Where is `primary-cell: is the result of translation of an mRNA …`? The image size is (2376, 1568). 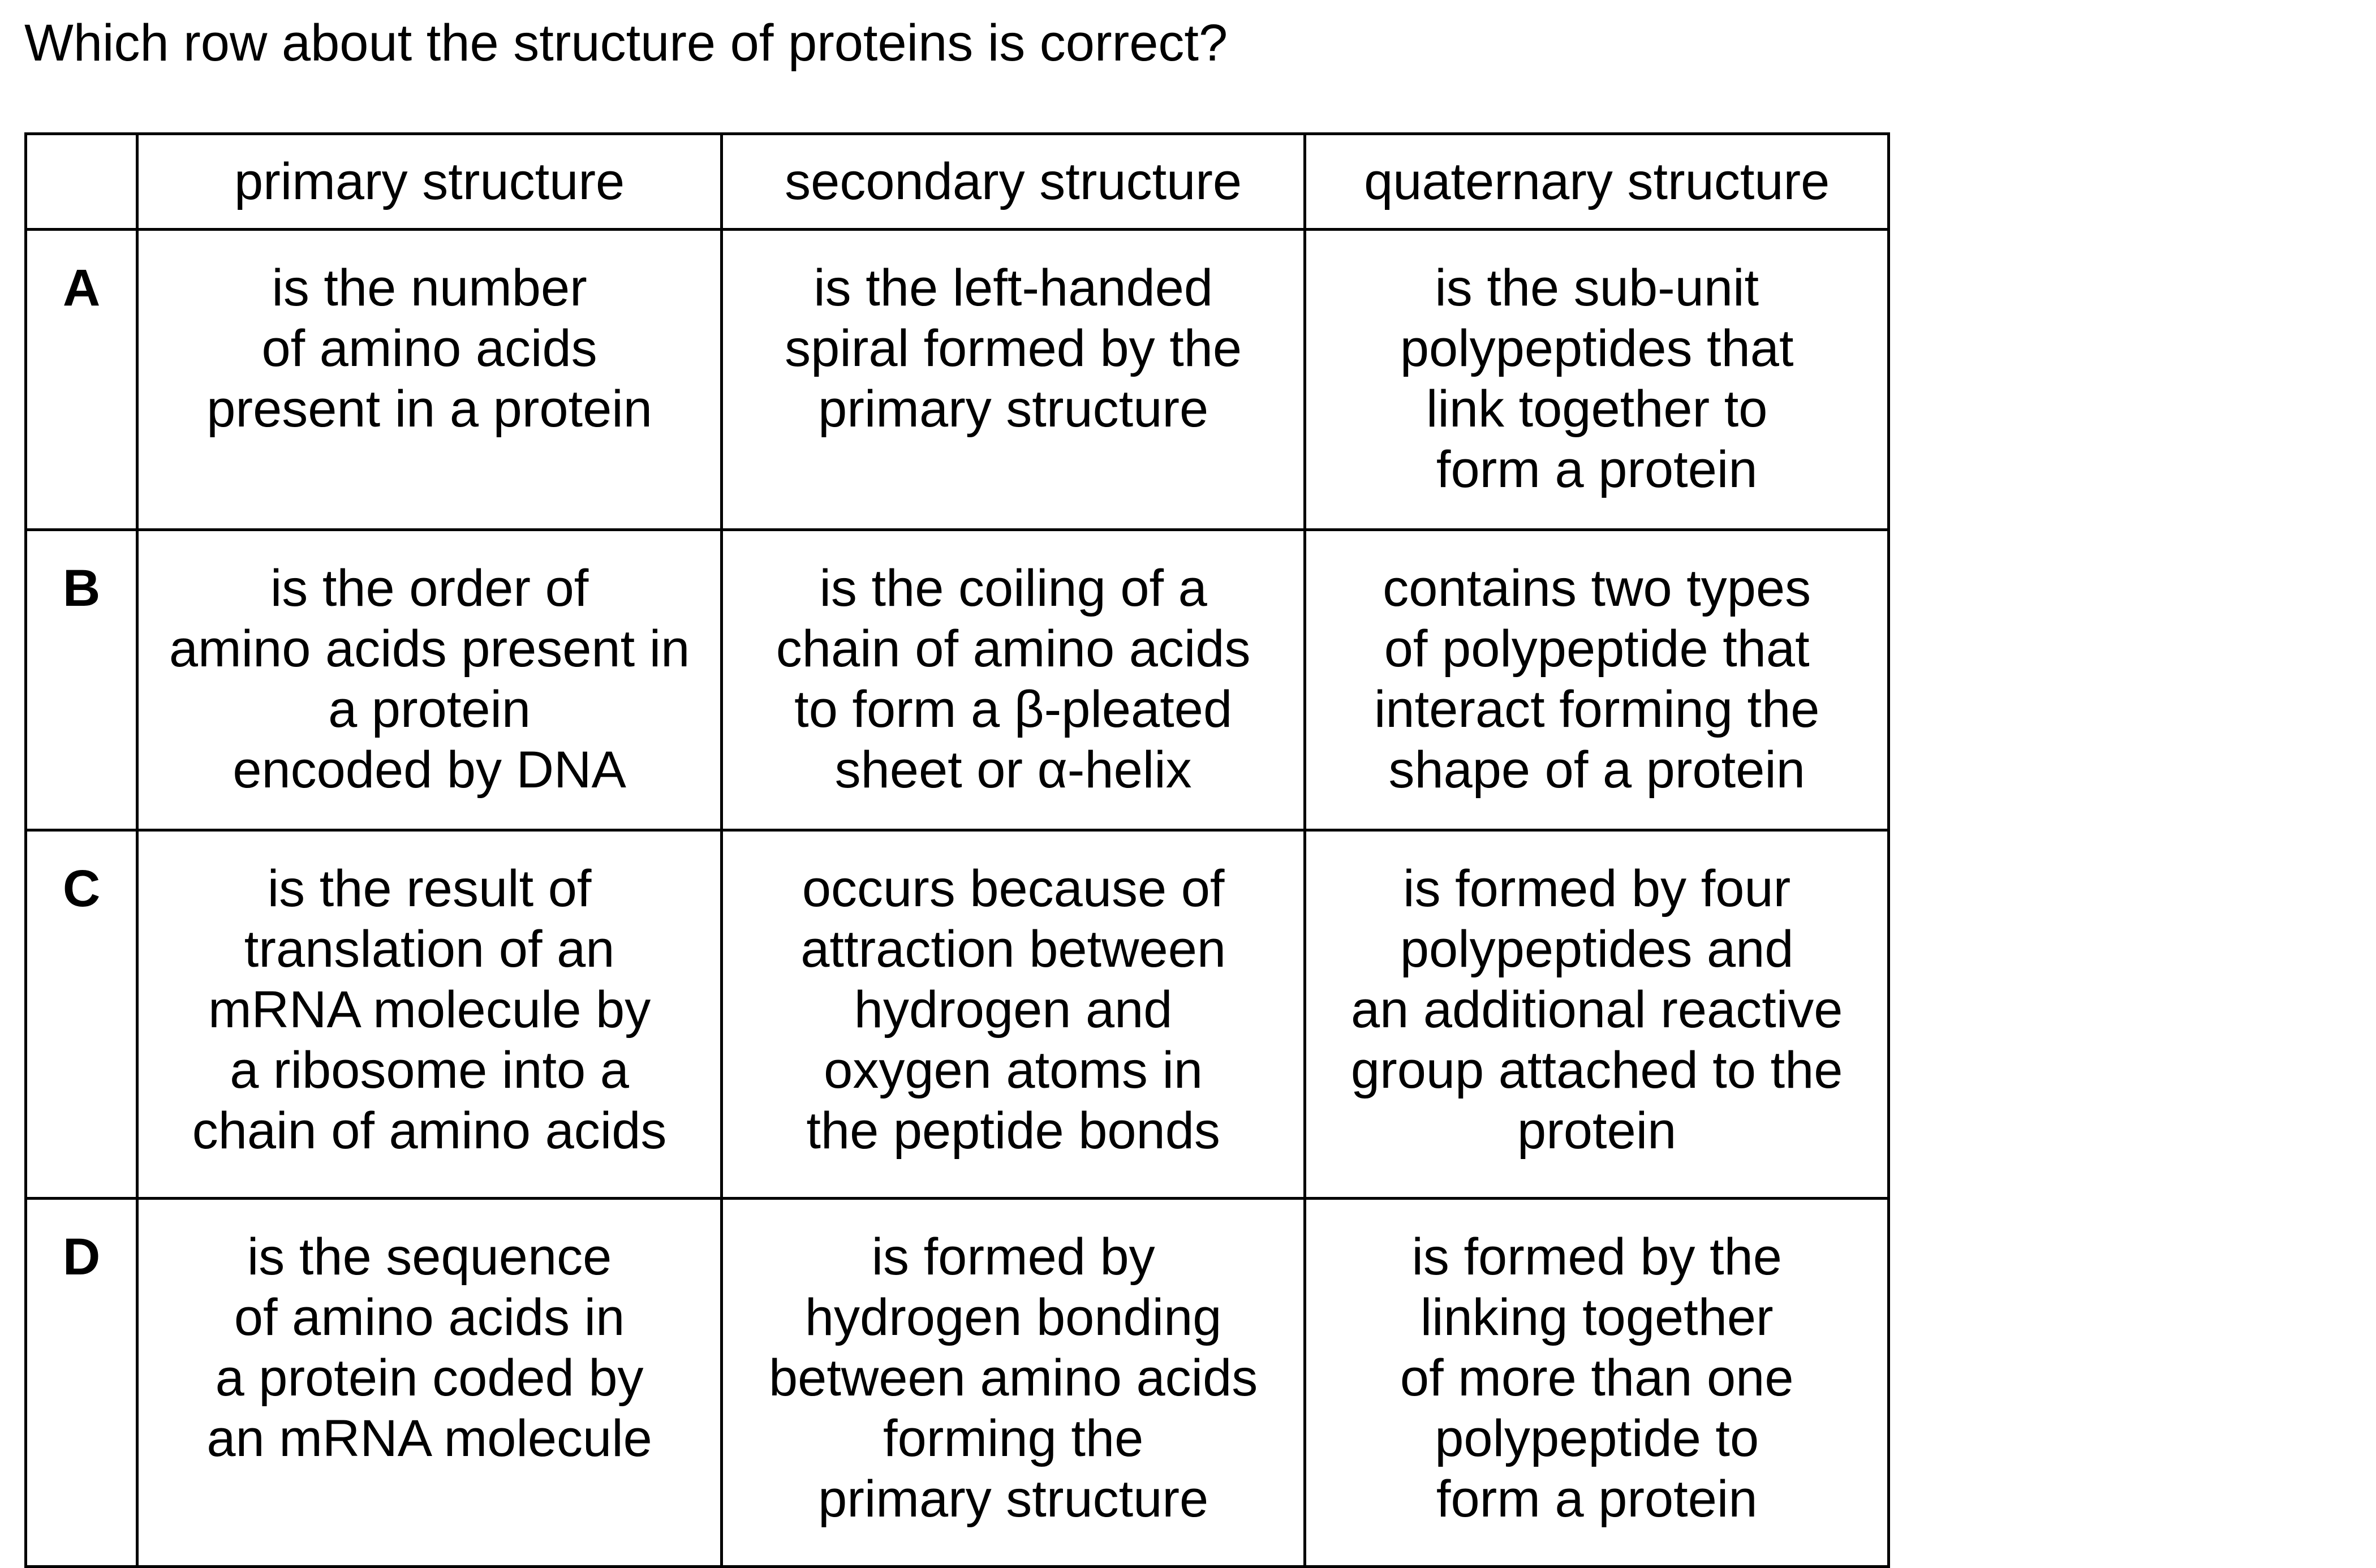 primary-cell: is the result of translation of an mRNA … is located at coordinates (429, 1014).